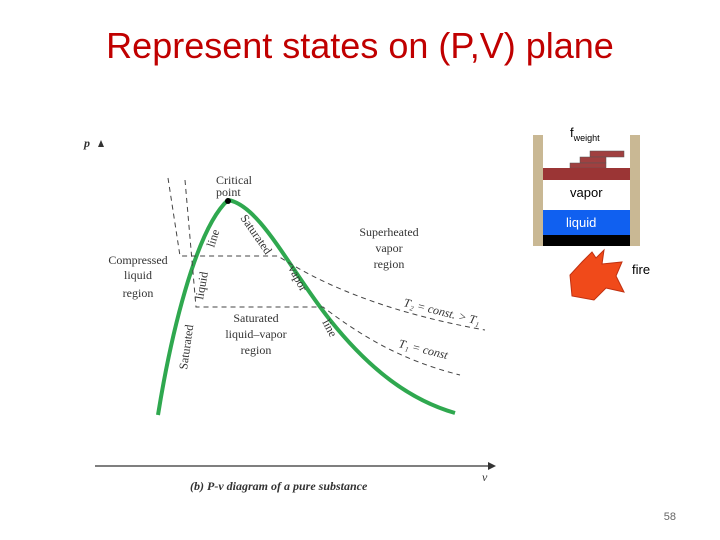 The height and width of the screenshot is (540, 720). Describe the element at coordinates (441, 311) in the screenshot. I see `isotherm-label: T₂ = const. > T₁` at that location.